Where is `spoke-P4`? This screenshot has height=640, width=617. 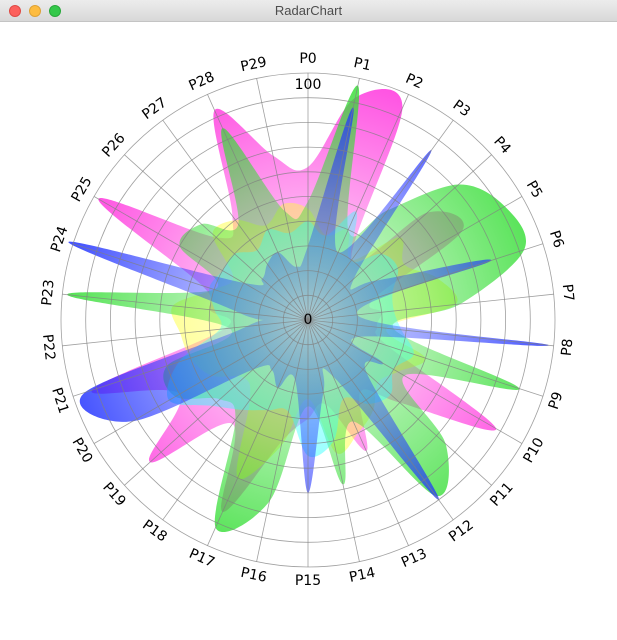 spoke-P4 is located at coordinates (399, 237).